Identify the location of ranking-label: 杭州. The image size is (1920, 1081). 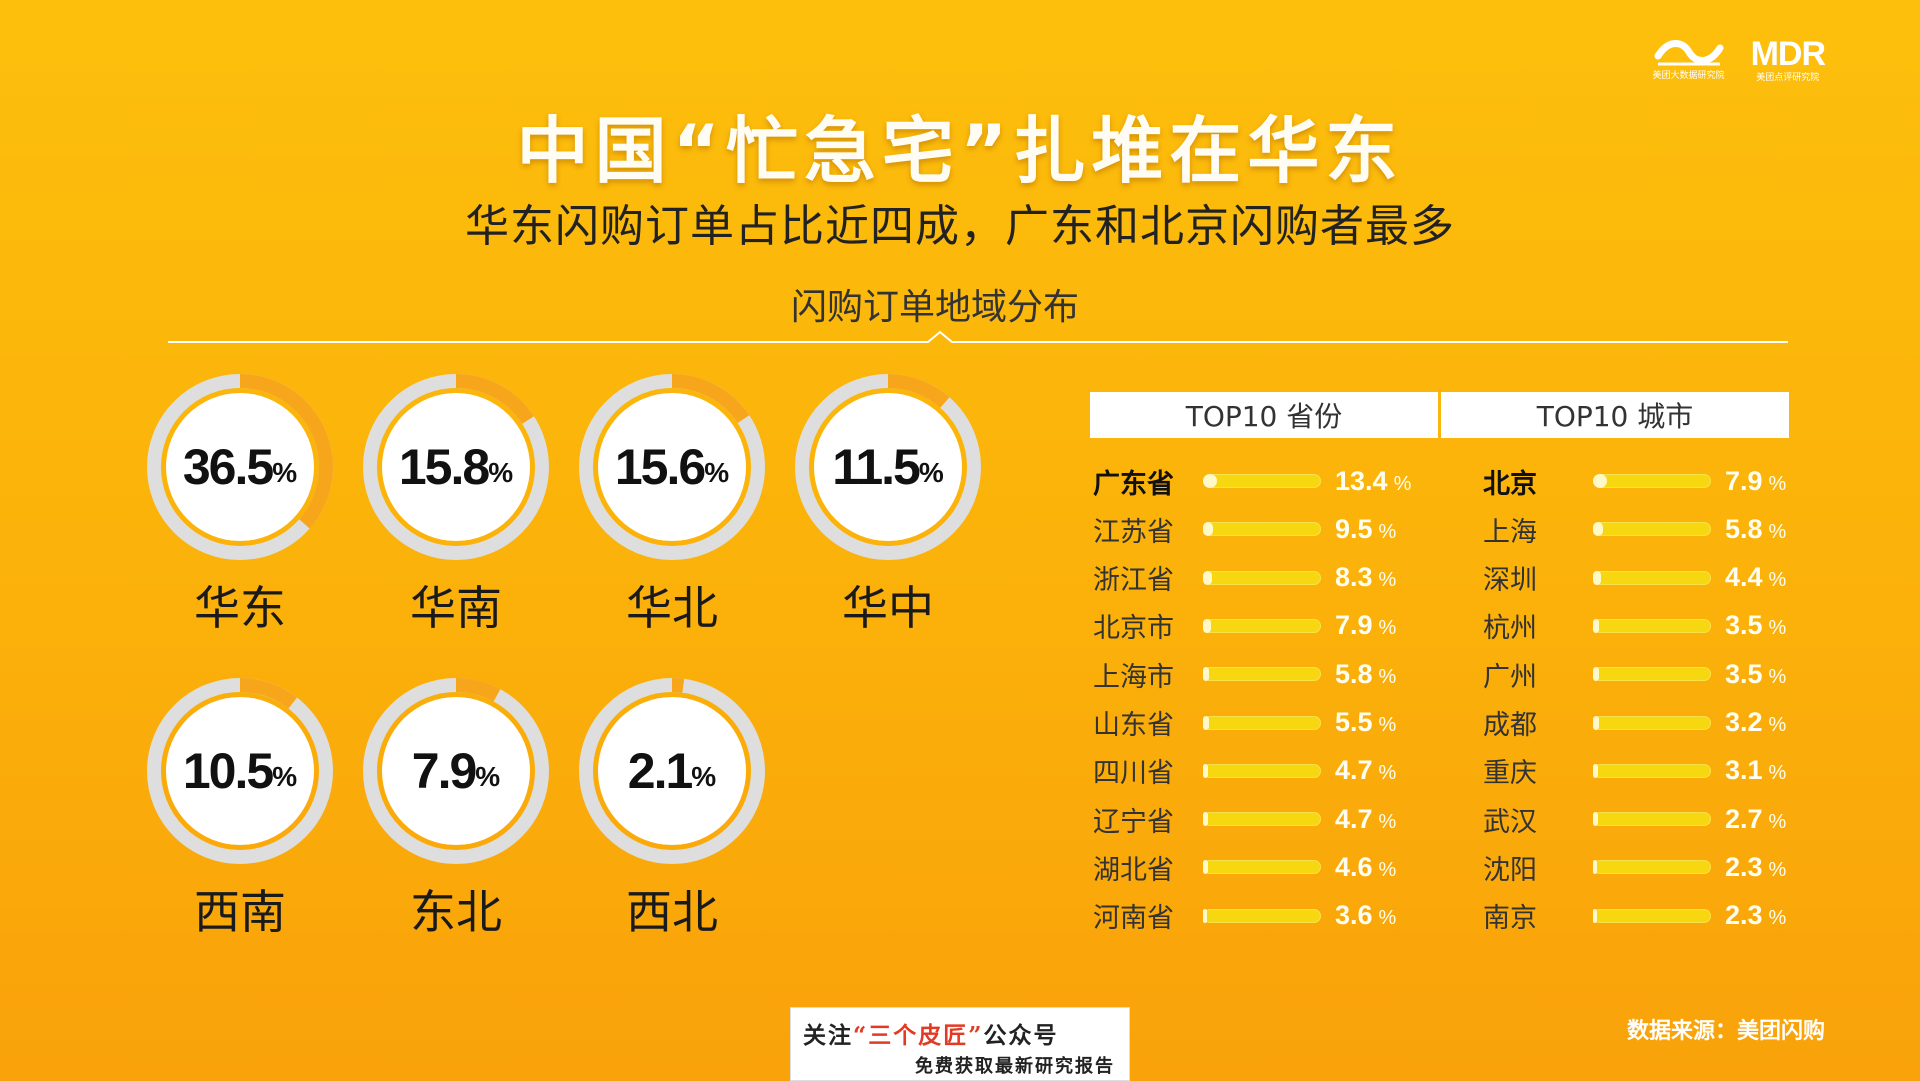
(1510, 629).